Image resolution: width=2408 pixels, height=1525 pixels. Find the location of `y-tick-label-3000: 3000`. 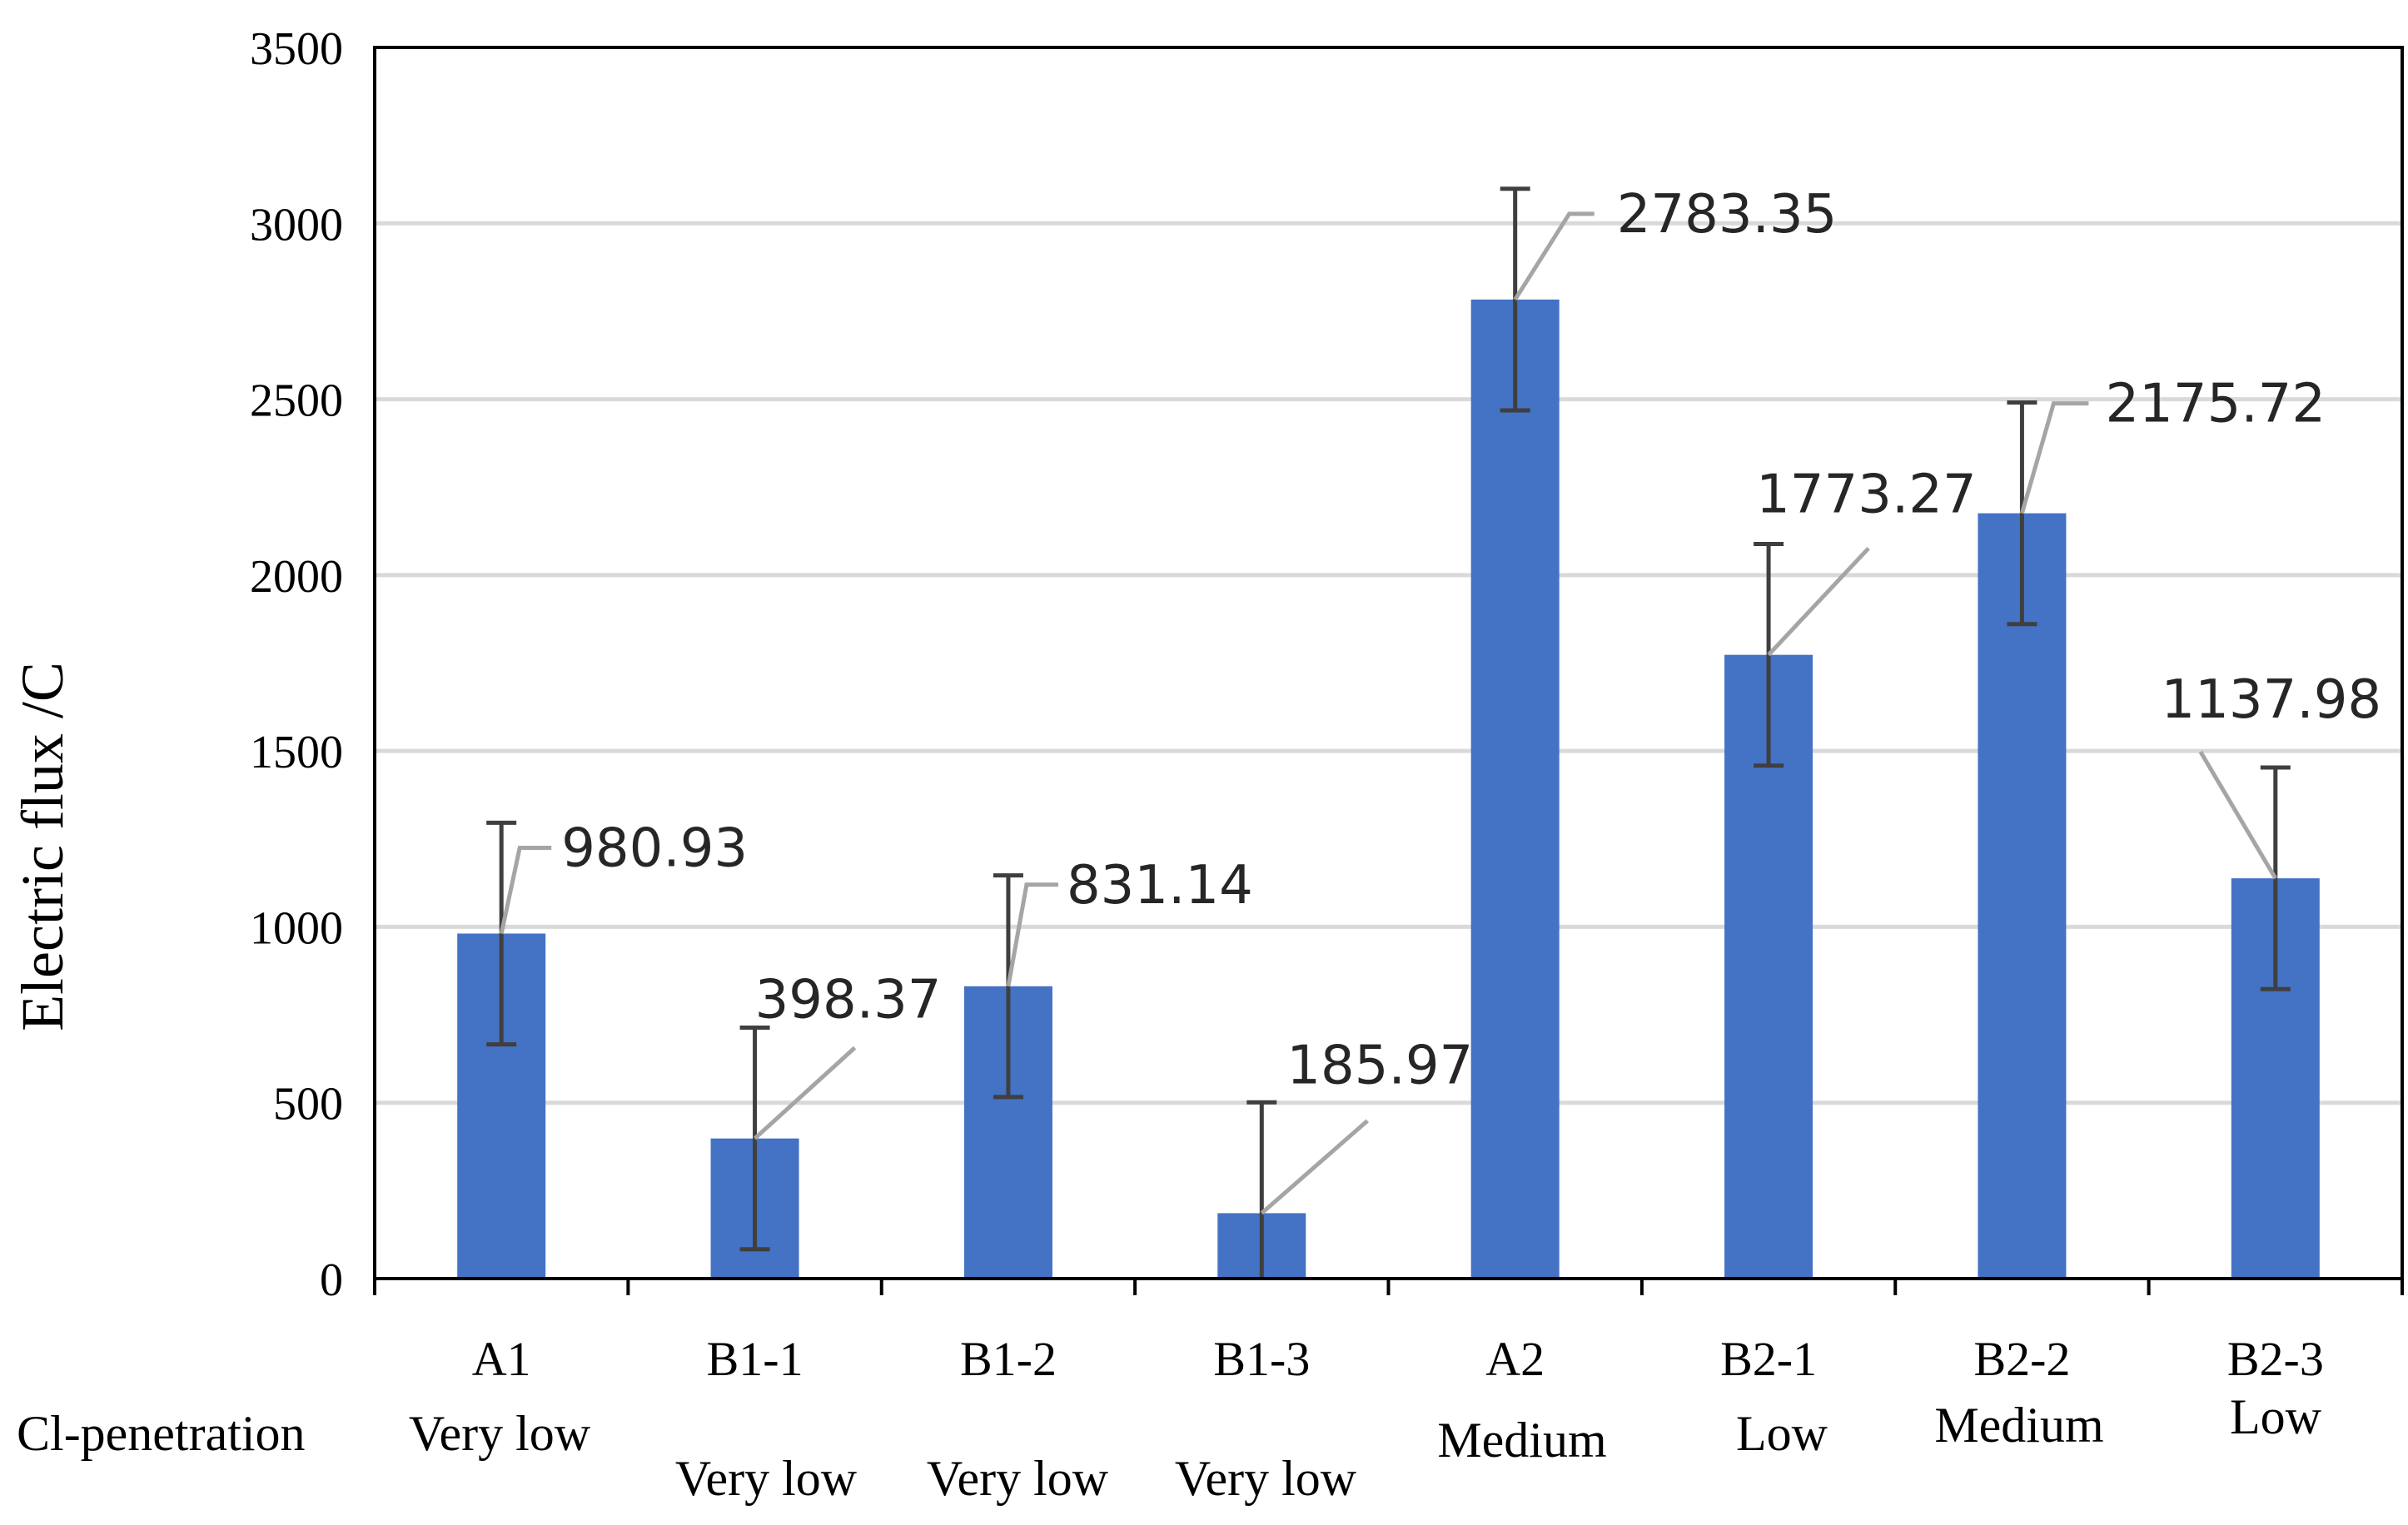

y-tick-label-3000: 3000 is located at coordinates (297, 225).